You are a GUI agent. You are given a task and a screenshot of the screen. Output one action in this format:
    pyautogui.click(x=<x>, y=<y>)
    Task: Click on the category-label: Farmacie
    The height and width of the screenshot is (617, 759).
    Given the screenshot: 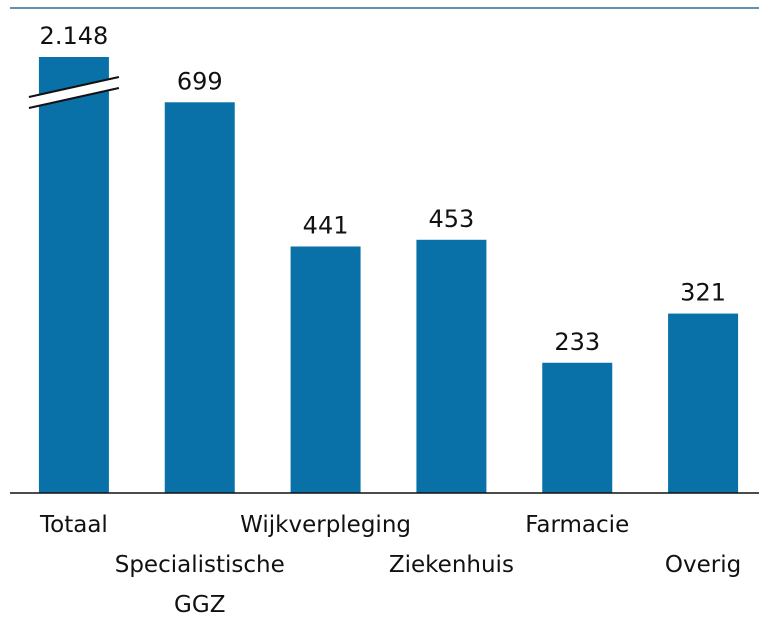 What is the action you would take?
    pyautogui.click(x=577, y=525)
    